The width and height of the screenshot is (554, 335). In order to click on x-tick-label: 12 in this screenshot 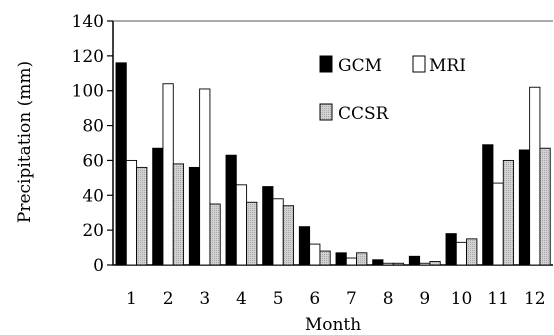, I will do `click(535, 299)`.